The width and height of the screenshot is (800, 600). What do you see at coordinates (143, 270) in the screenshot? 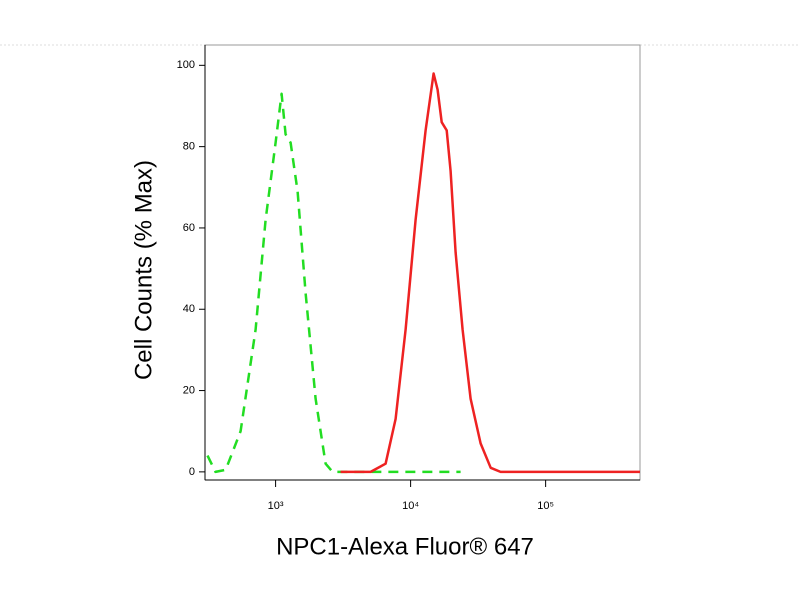
I see `y-axis-title: Cell Counts (% Max)` at bounding box center [143, 270].